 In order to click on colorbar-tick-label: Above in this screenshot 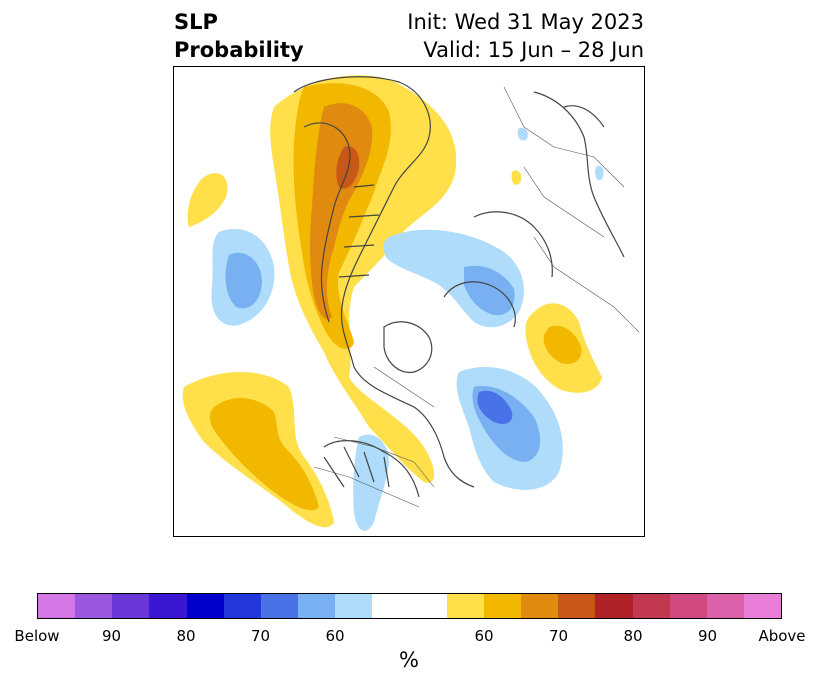, I will do `click(782, 636)`.